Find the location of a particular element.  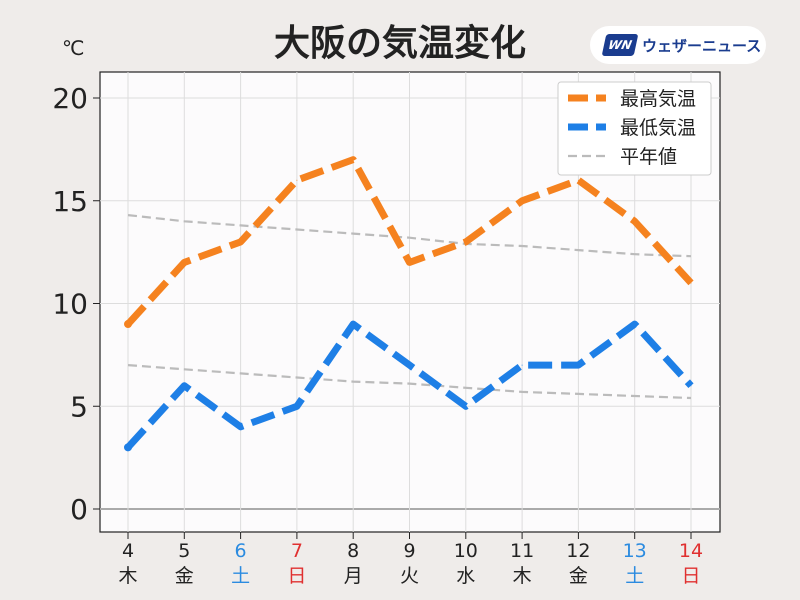

x-tick-label-day: 6 is located at coordinates (241, 551).